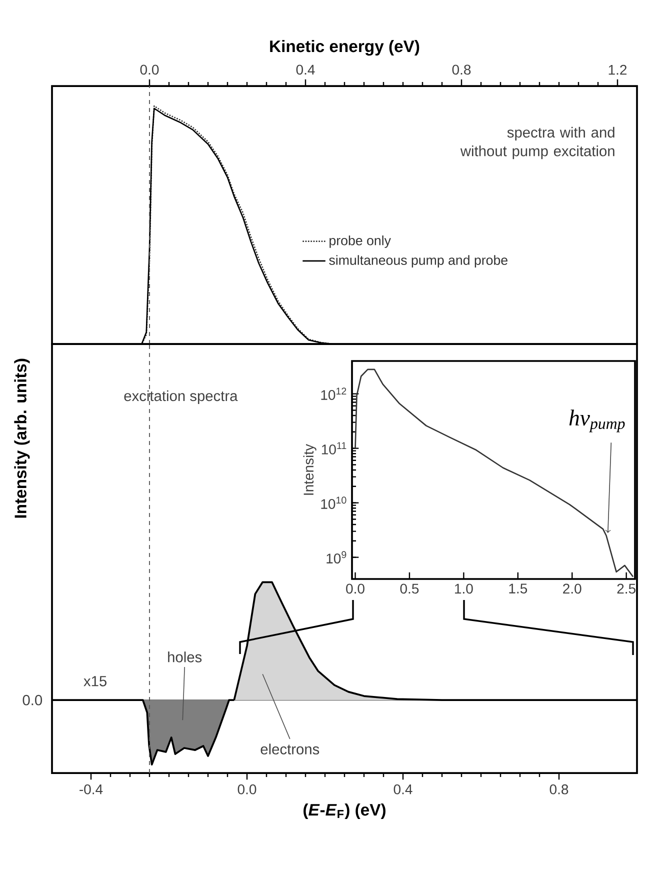 Image resolution: width=662 pixels, height=869 pixels. What do you see at coordinates (333, 394) in the screenshot?
I see `y-tick-label: 10$^{12}$` at bounding box center [333, 394].